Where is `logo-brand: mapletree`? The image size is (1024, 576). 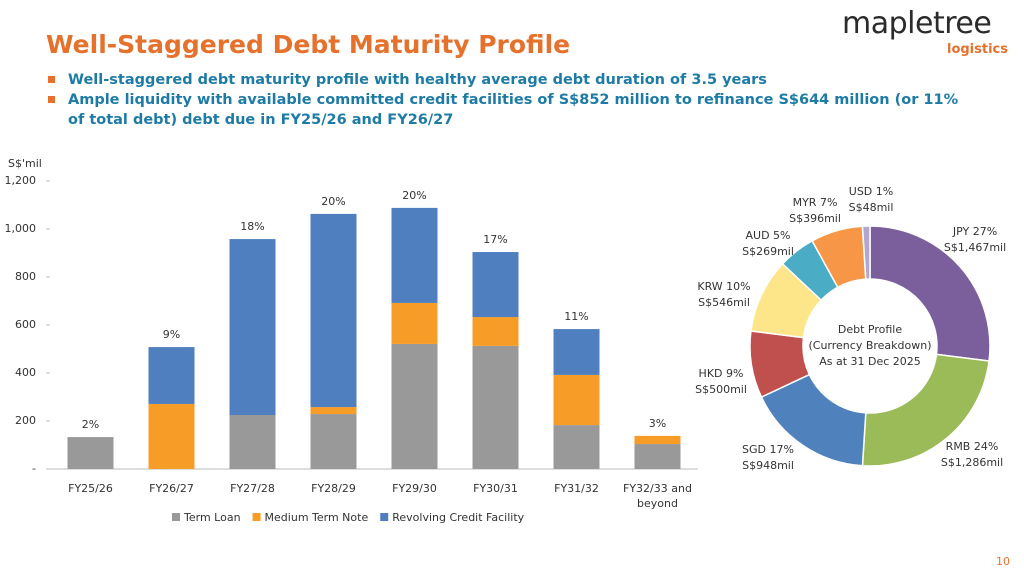
logo-brand: mapletree is located at coordinates (917, 23).